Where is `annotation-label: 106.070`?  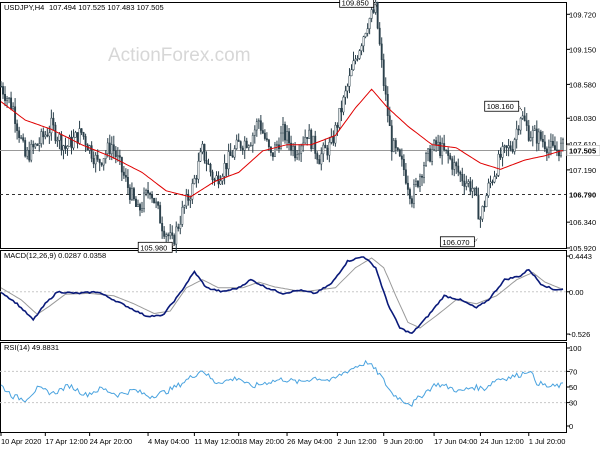 annotation-label: 106.070 is located at coordinates (455, 242).